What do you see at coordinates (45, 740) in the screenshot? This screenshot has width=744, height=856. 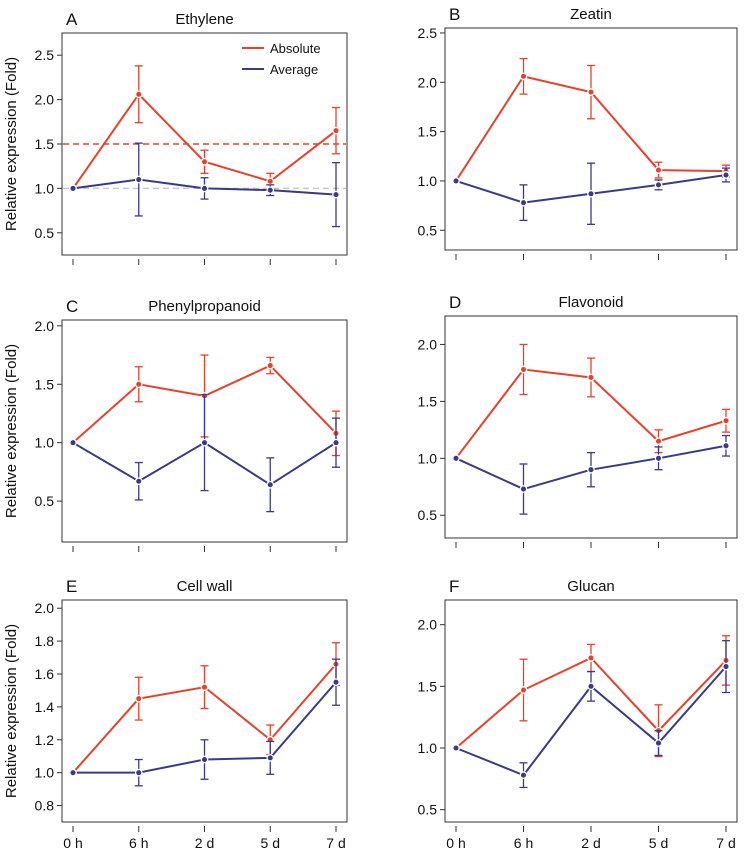 I see `y-tick-label: 1.2` at bounding box center [45, 740].